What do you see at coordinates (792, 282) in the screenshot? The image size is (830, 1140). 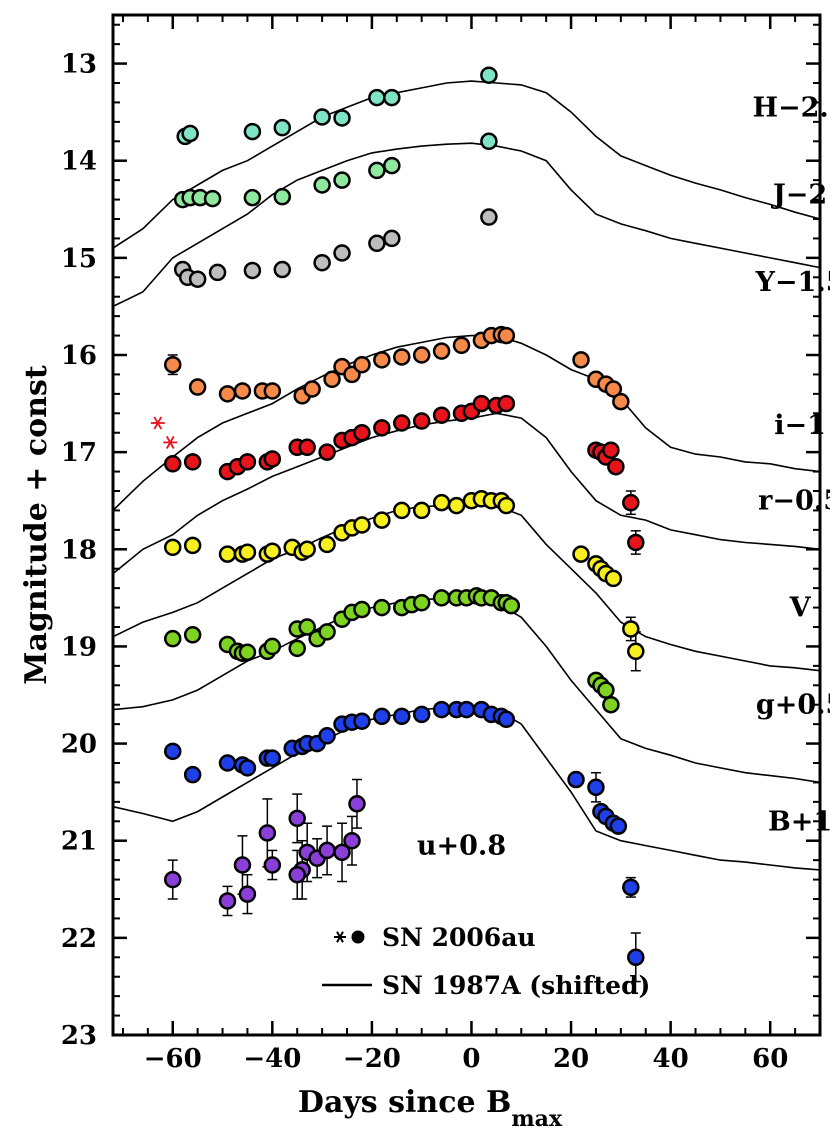 I see `band-label: Y−1.5` at bounding box center [792, 282].